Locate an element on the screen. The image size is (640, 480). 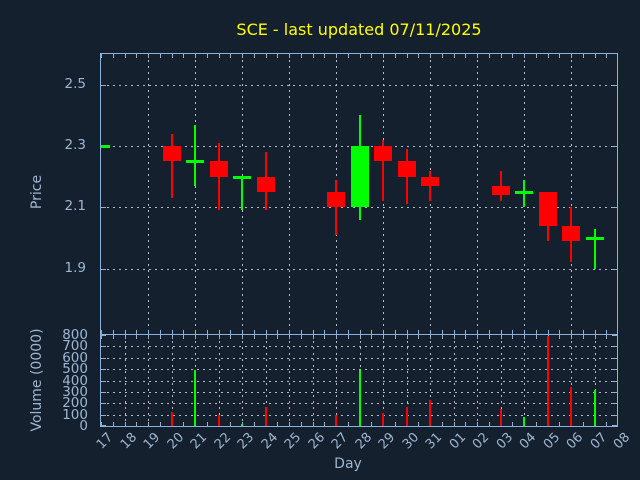
price-ytick-label: 1.9 is located at coordinates (75, 267).